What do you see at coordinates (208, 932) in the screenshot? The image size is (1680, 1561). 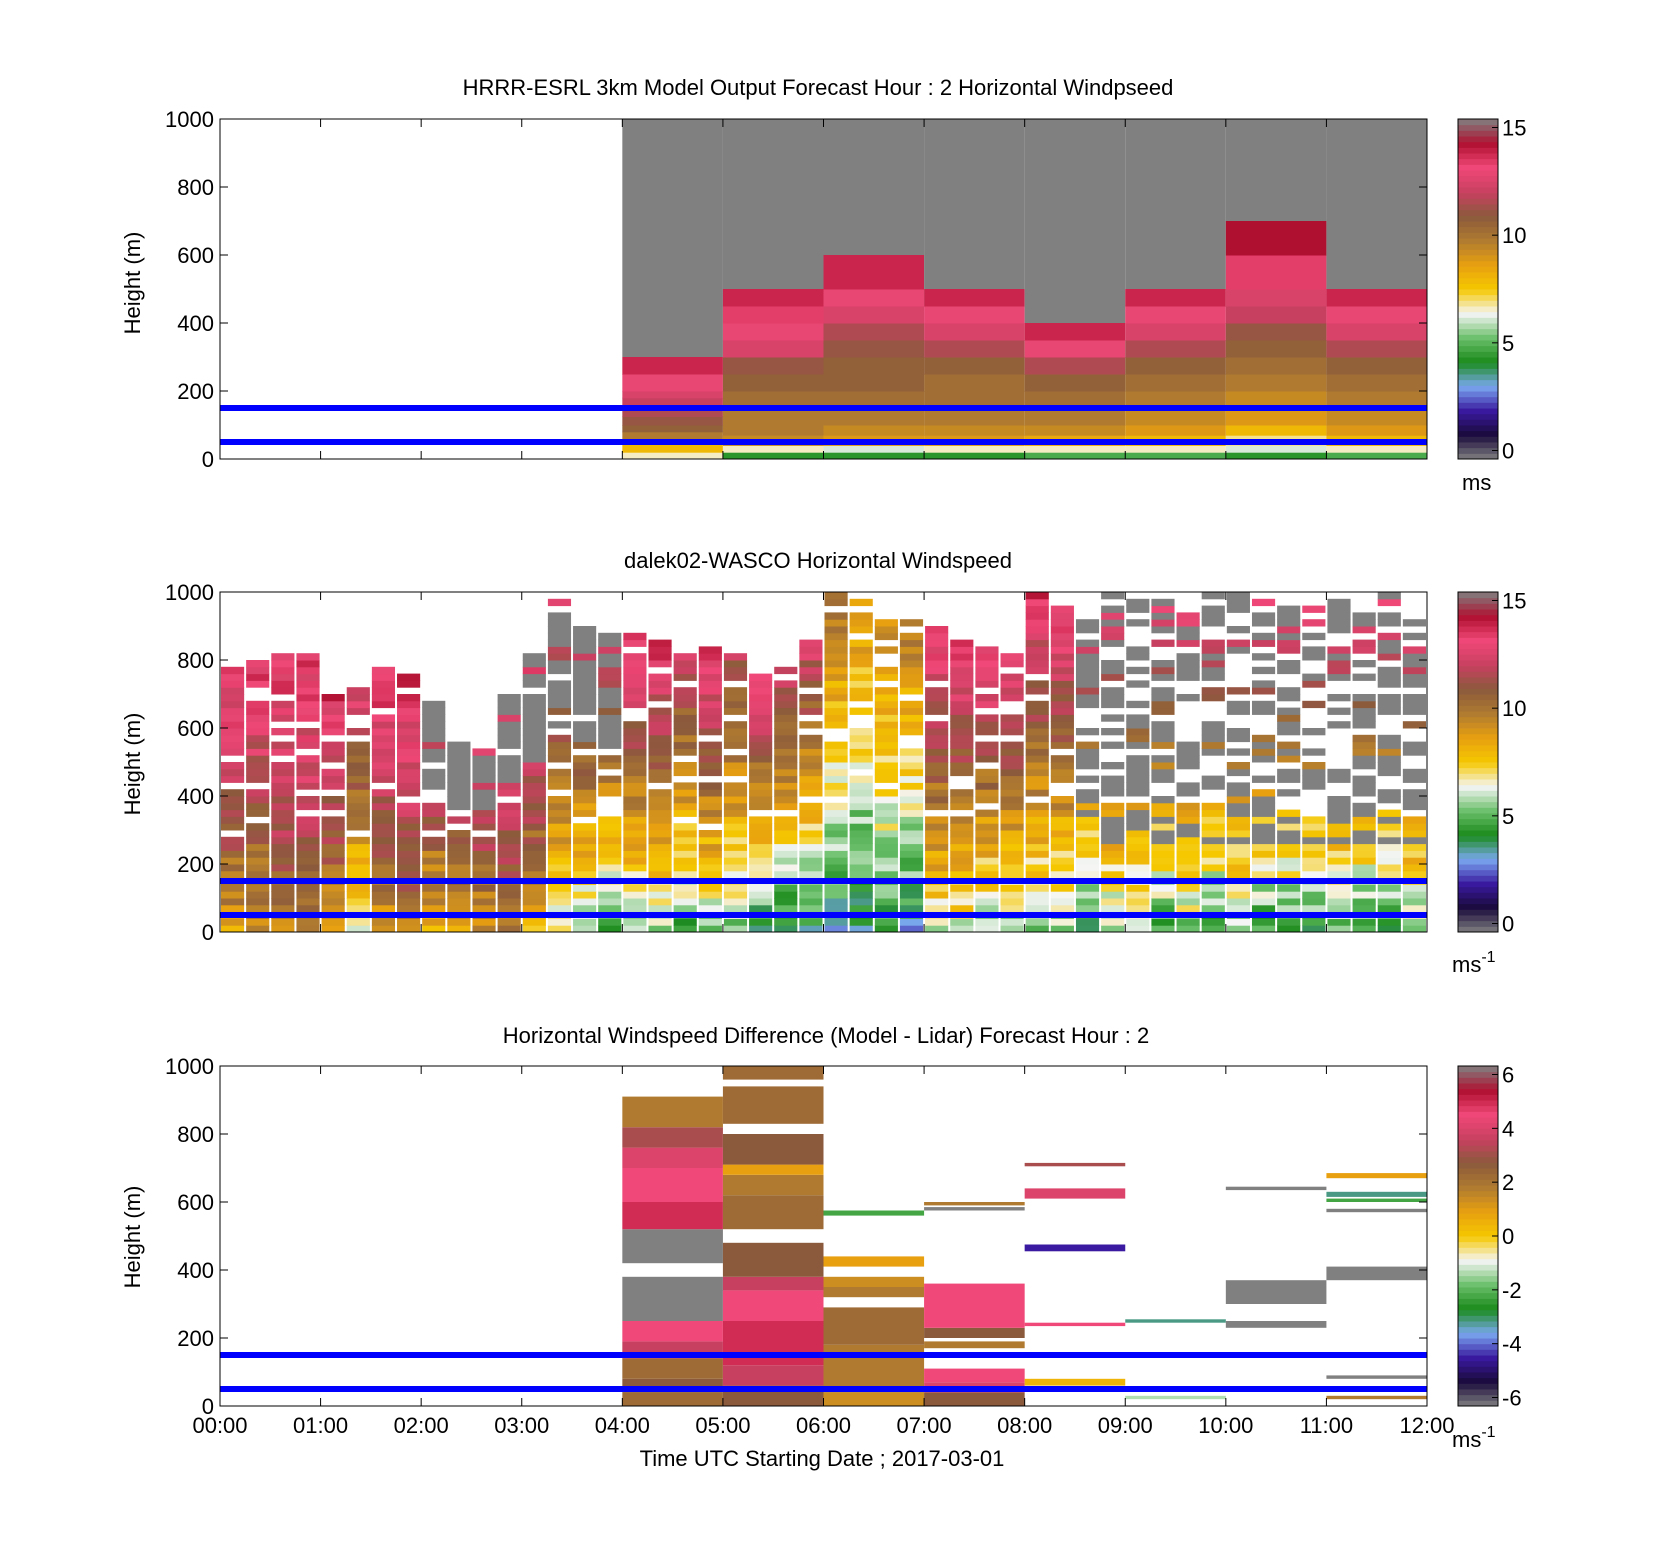 I see `y-tick-label: 0` at bounding box center [208, 932].